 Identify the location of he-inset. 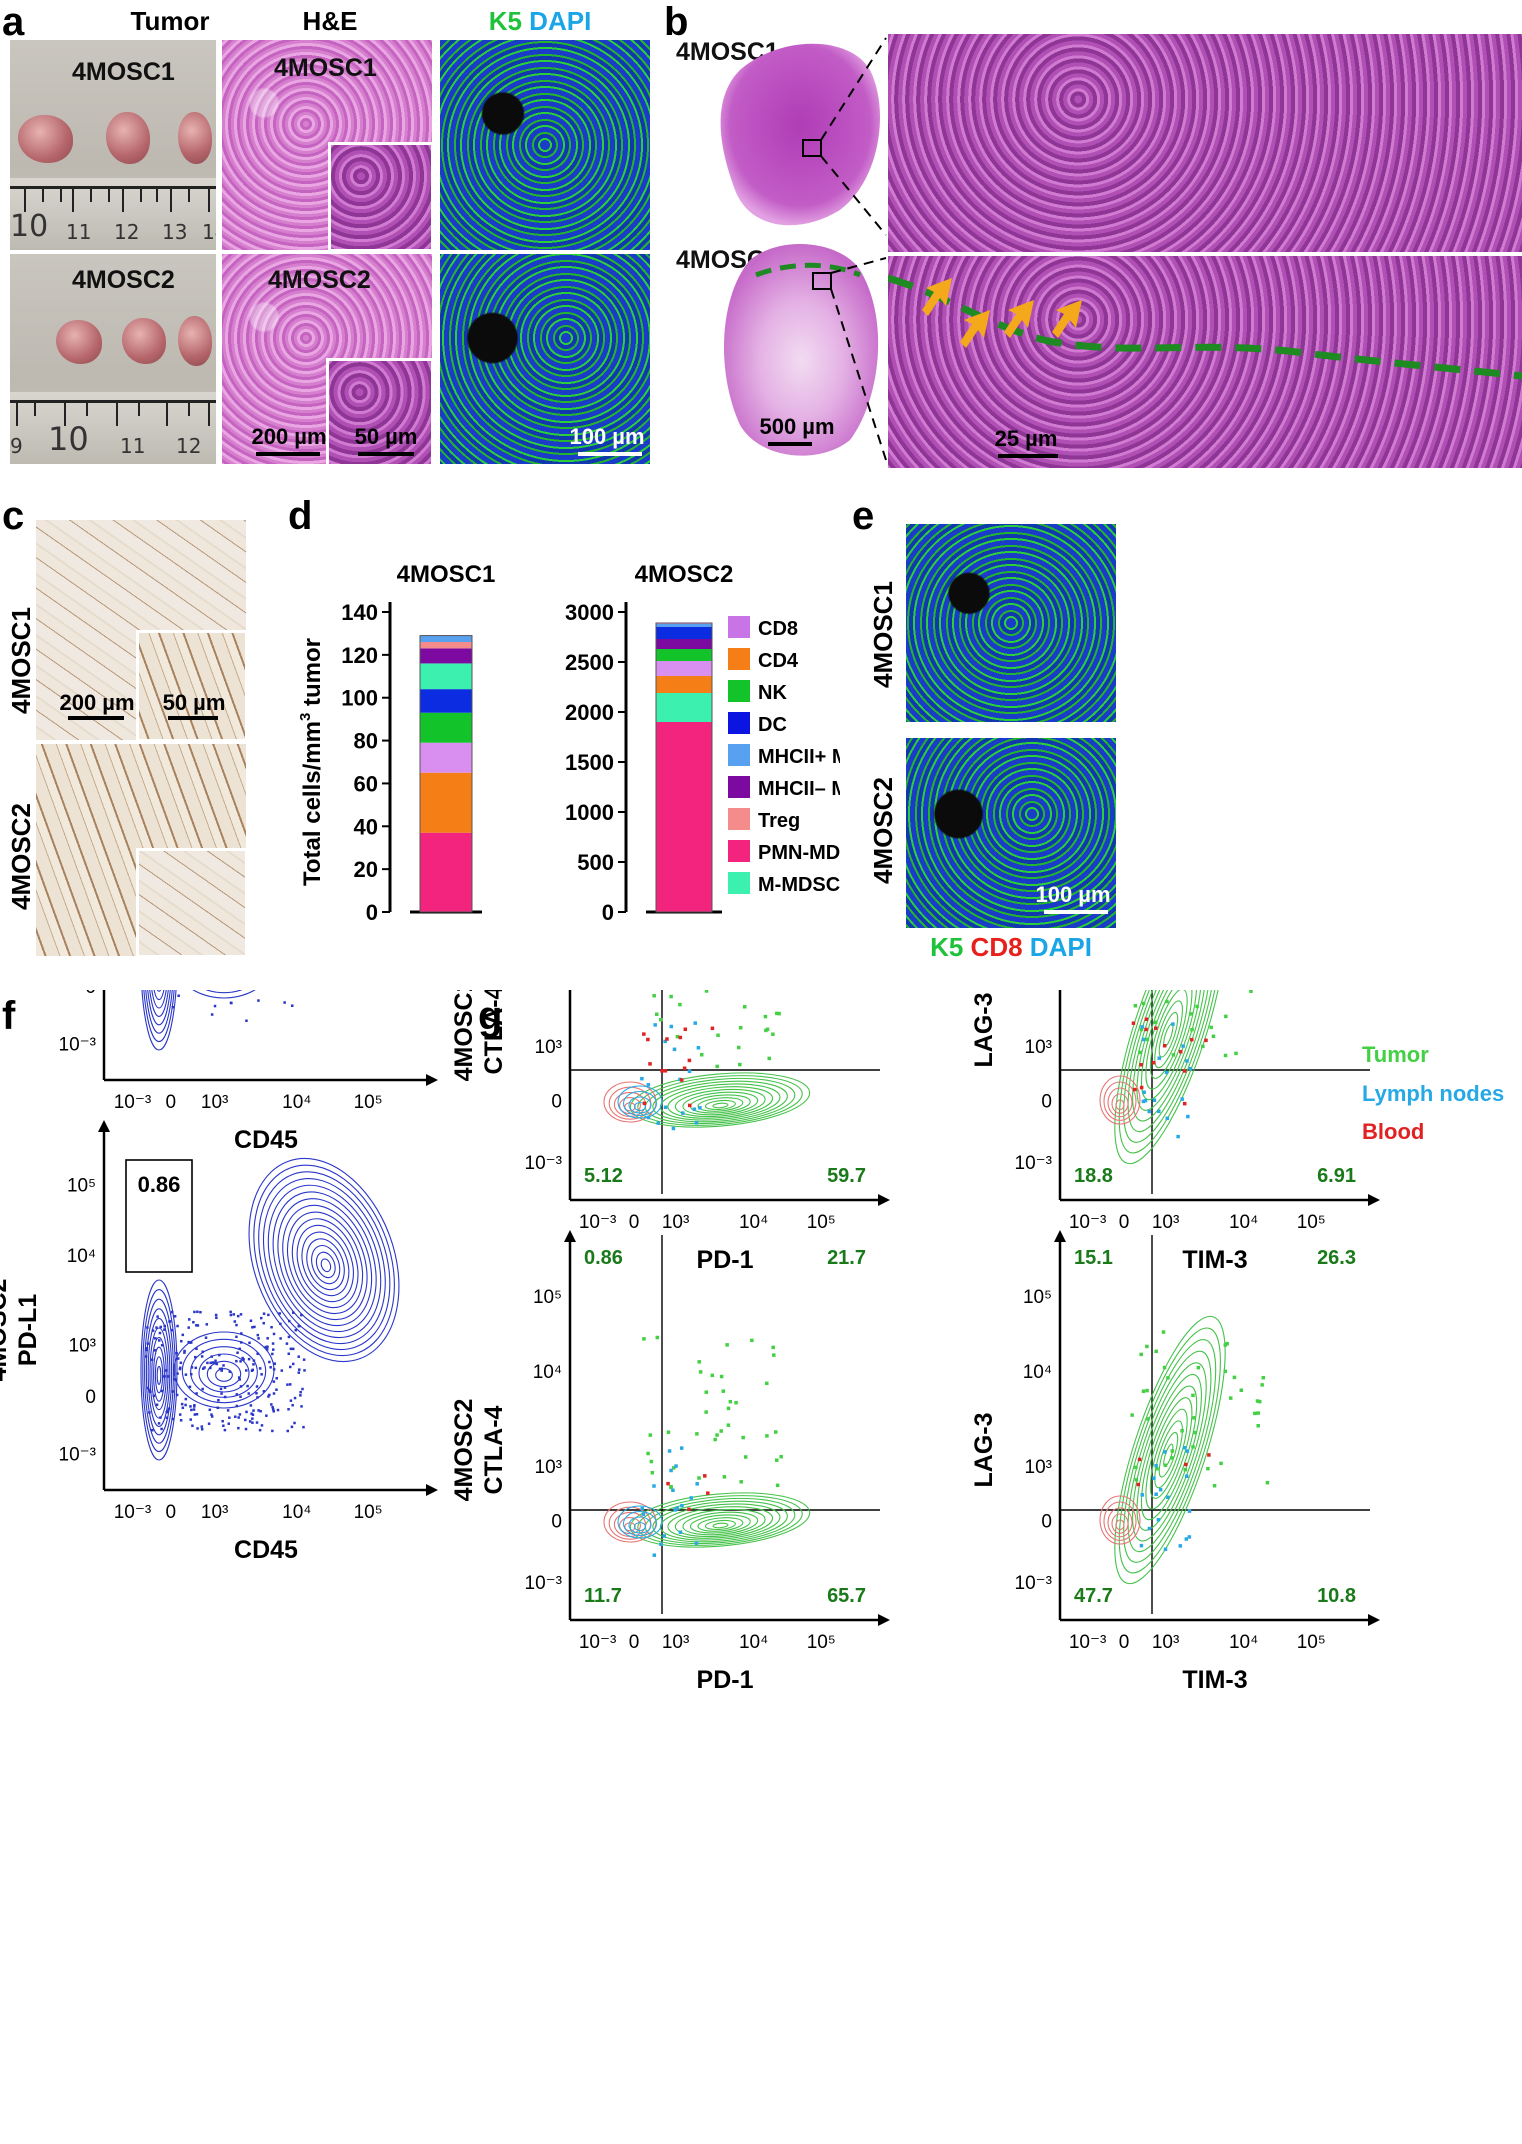
(380, 196).